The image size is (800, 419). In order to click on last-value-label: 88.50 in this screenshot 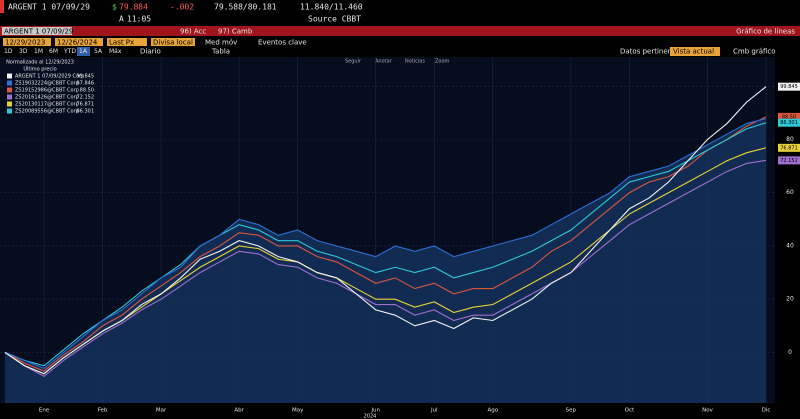, I will do `click(789, 117)`.